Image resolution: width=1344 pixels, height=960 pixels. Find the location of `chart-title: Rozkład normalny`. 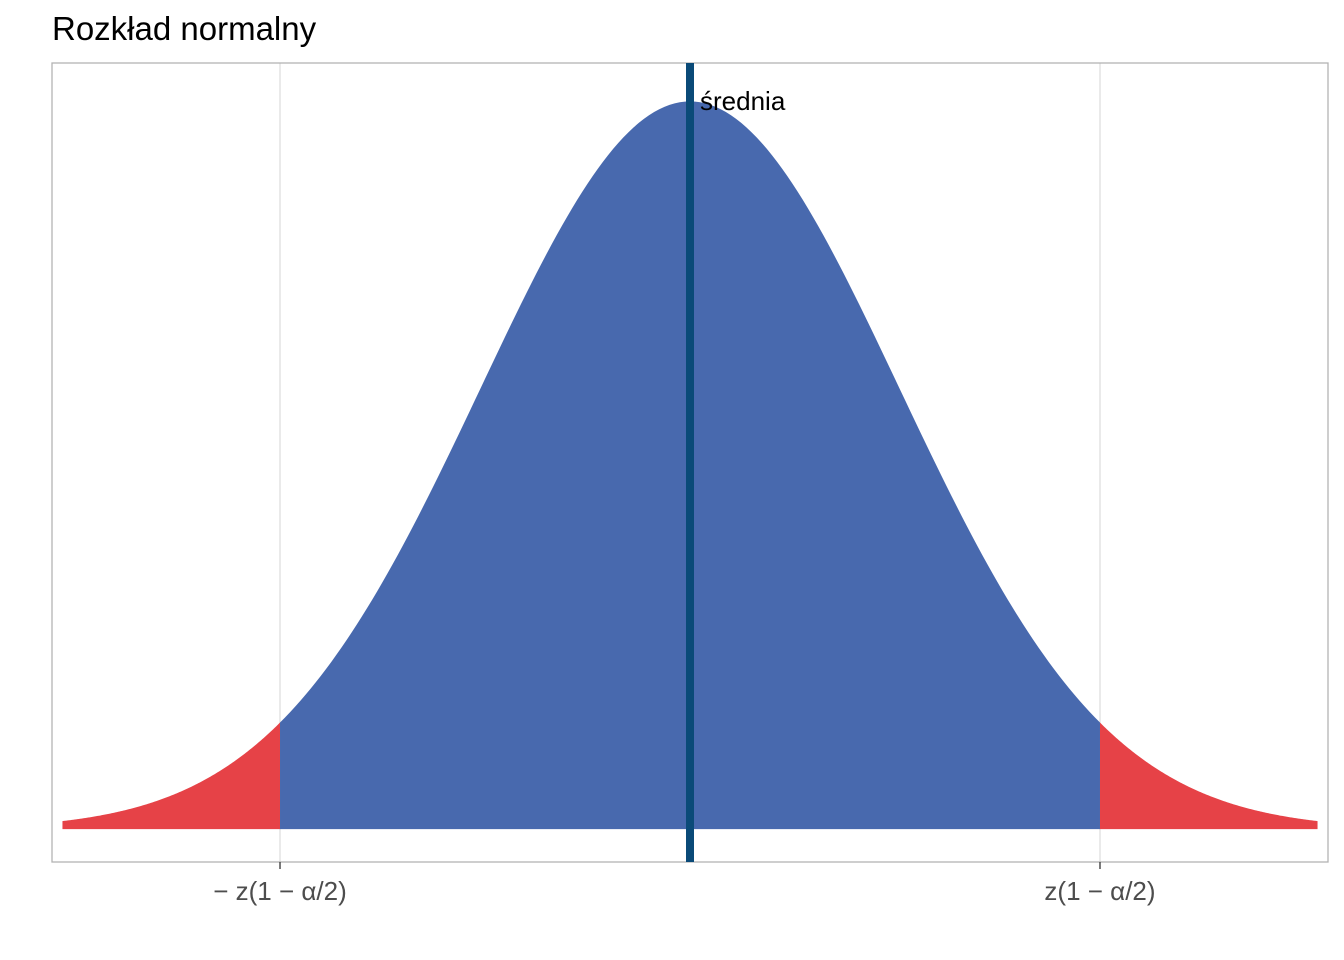

chart-title: Rozkład normalny is located at coordinates (184, 28).